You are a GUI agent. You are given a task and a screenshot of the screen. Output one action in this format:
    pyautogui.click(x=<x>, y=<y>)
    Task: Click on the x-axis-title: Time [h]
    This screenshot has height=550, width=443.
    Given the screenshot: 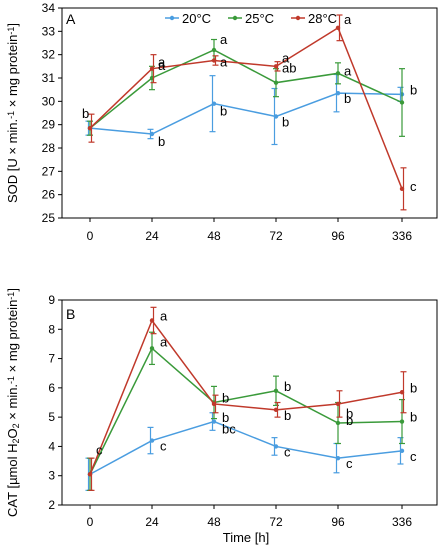 What is the action you would take?
    pyautogui.click(x=246, y=537)
    